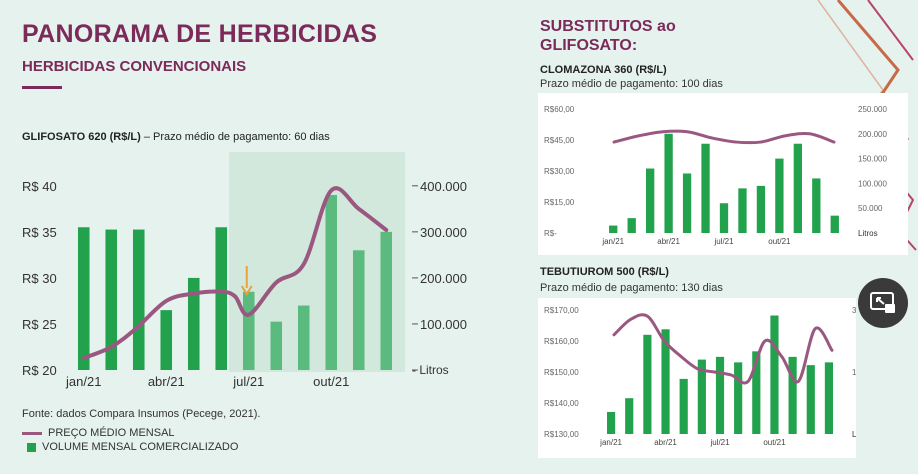 The width and height of the screenshot is (918, 474). I want to click on legend-volume-label: VOLUME MENSAL COMERCIALIZADO, so click(140, 447).